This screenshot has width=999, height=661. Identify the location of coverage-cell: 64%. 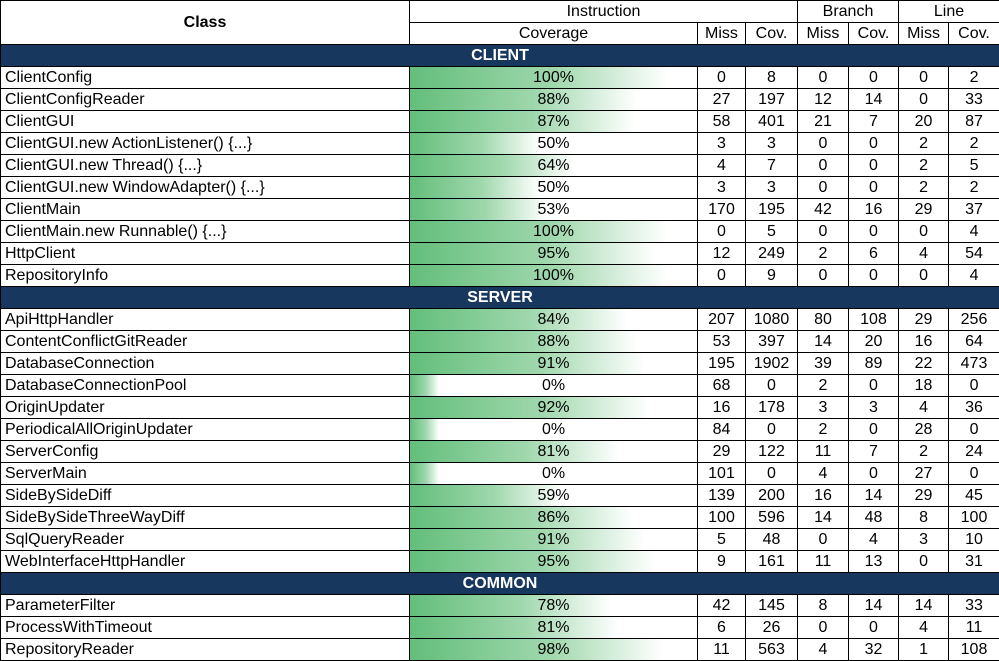
(553, 165).